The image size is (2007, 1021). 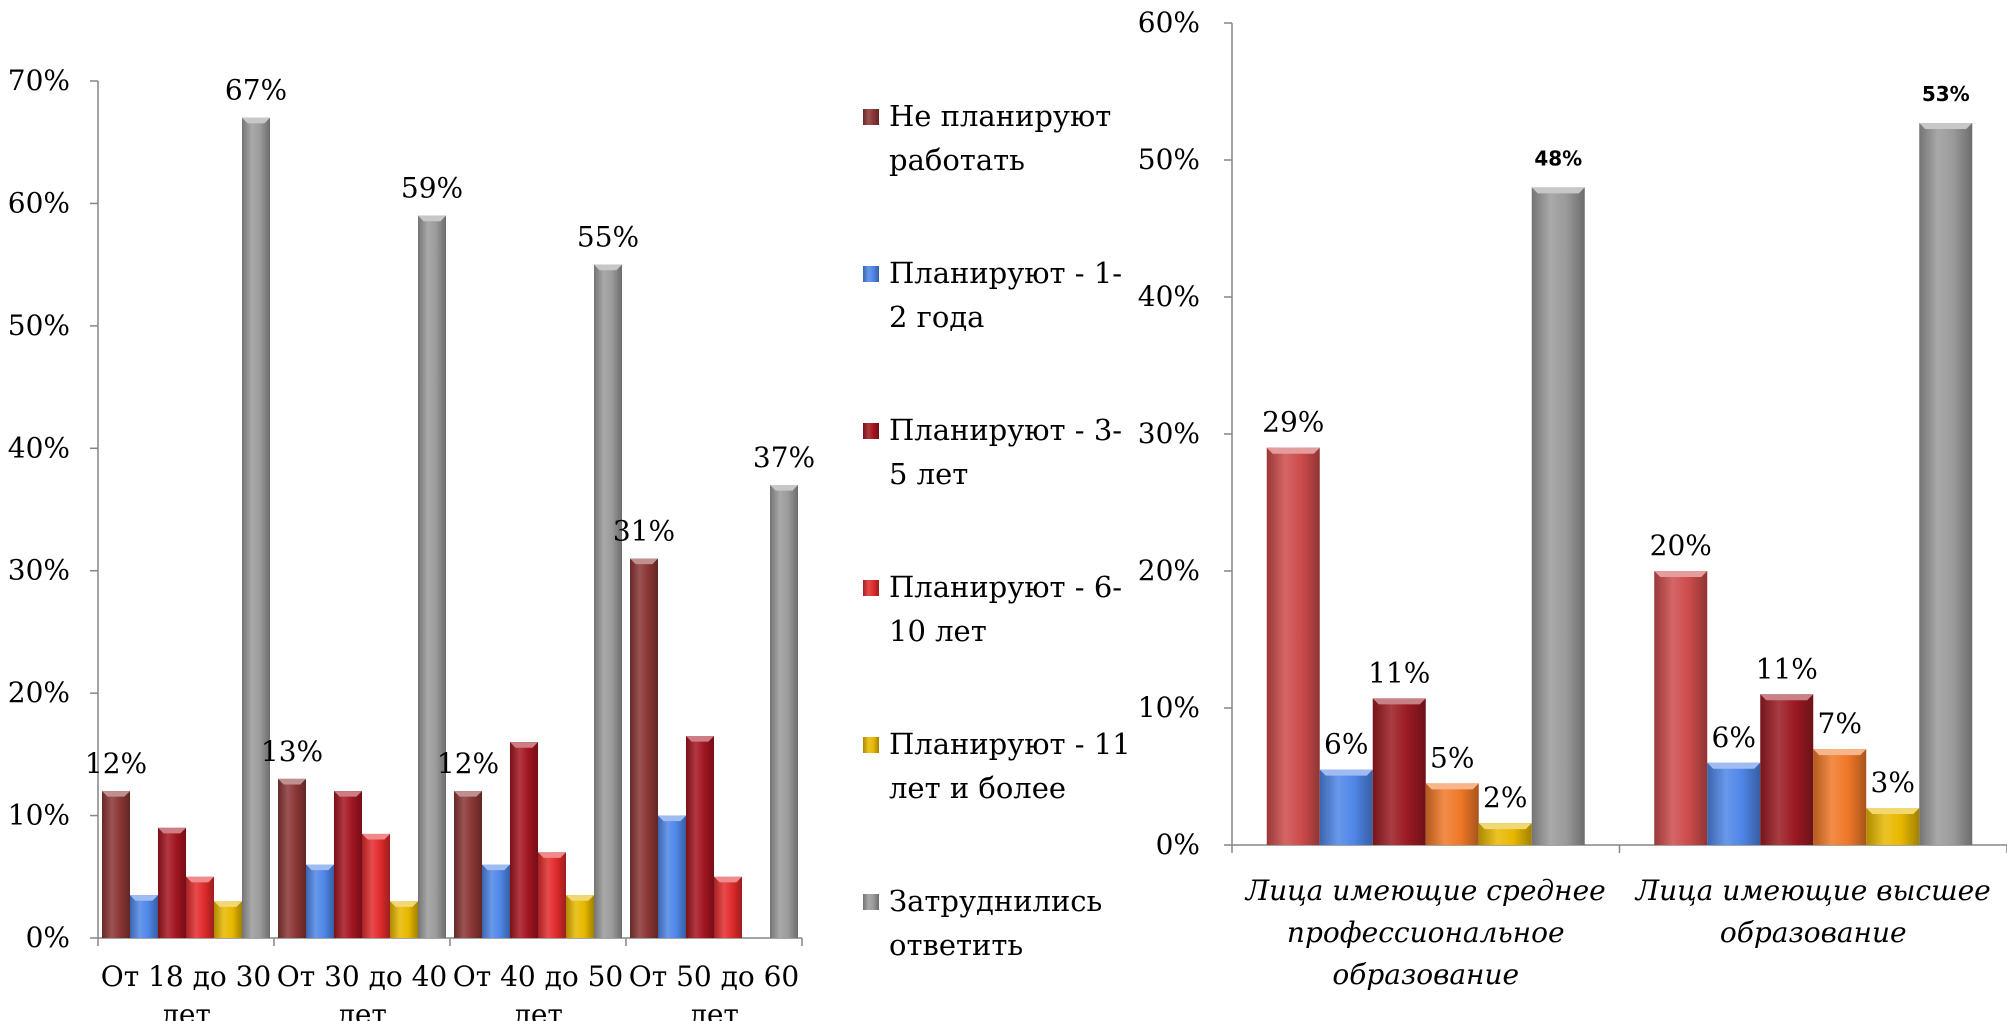 I want to click on data-label: 7%, so click(x=1840, y=723).